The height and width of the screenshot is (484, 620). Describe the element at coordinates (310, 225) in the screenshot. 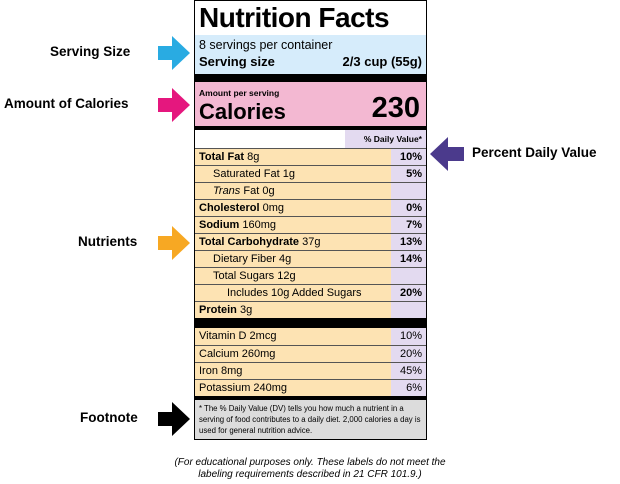

I see `nutrient-row: Sodium 160mg 7%` at that location.